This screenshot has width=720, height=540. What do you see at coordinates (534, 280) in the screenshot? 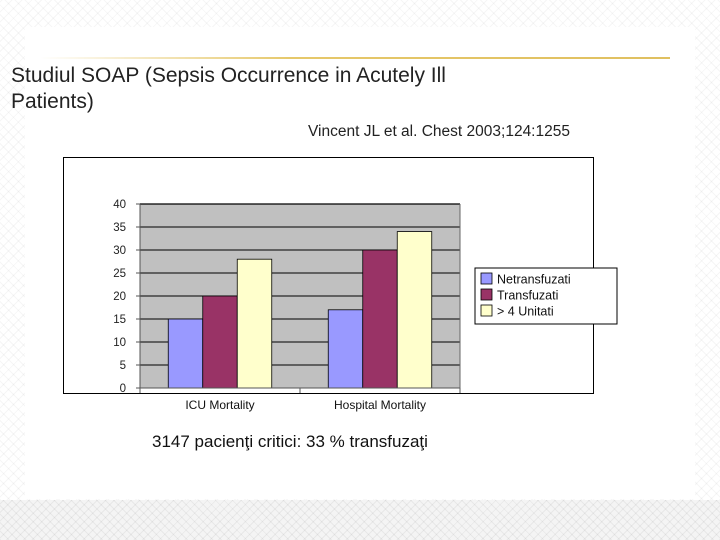
I see `legend-label: Netransfuzati` at bounding box center [534, 280].